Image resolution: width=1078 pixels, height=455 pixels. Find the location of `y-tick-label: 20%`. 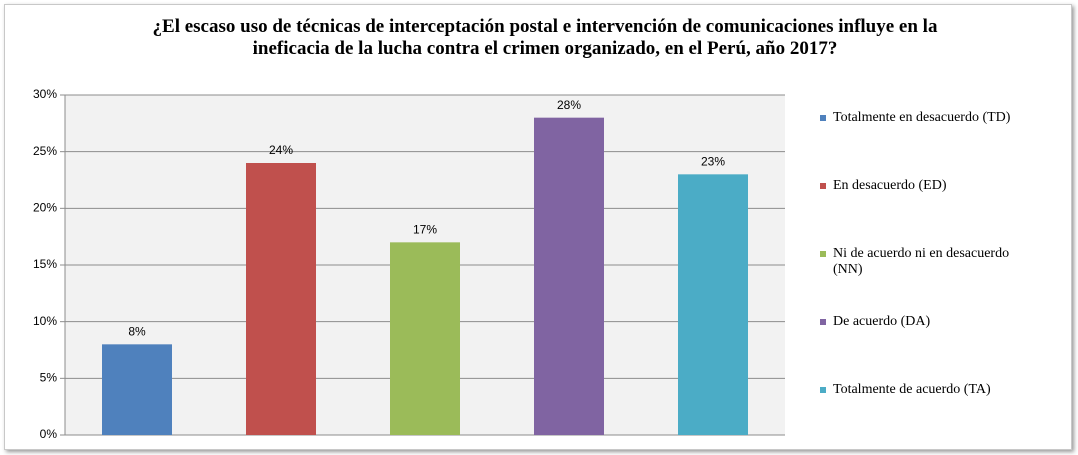

y-tick-label: 20% is located at coordinates (45, 208).